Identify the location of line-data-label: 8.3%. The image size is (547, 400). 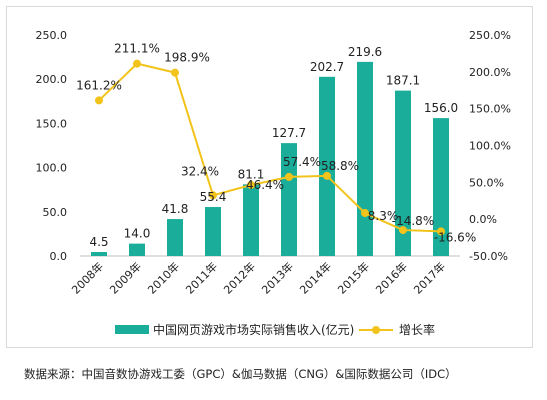
(383, 216).